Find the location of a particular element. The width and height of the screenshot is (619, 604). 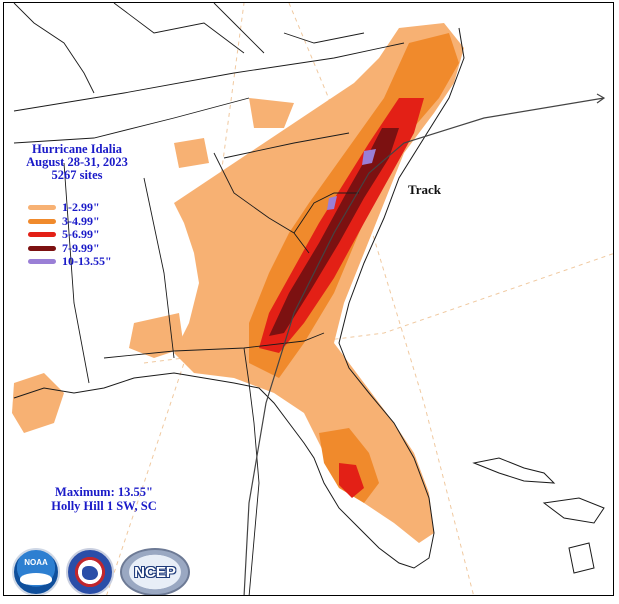

legend-label: 10-13.55" is located at coordinates (87, 261).